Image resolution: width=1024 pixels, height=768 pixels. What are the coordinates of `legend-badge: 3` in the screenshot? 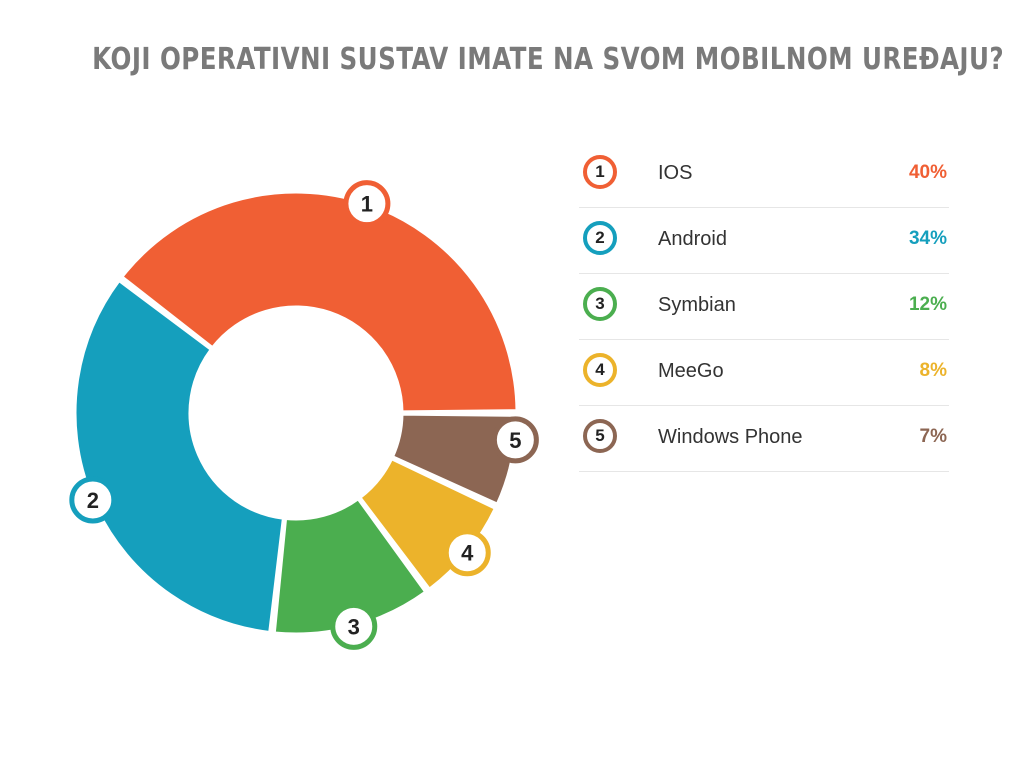 It's located at (600, 304).